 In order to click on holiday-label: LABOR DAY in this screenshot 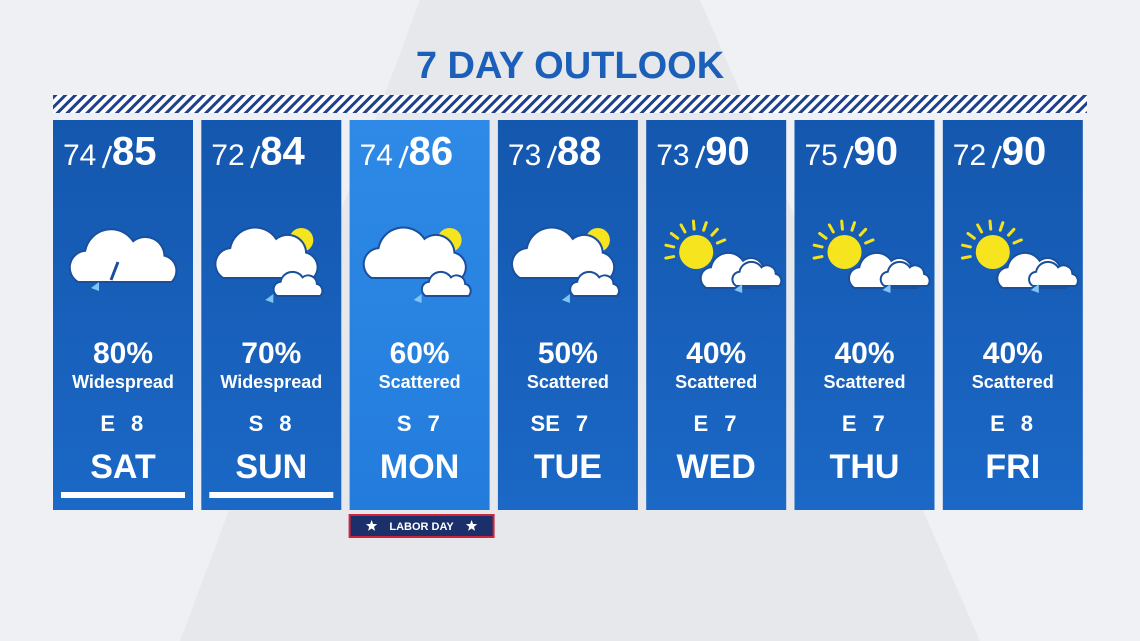, I will do `click(421, 527)`.